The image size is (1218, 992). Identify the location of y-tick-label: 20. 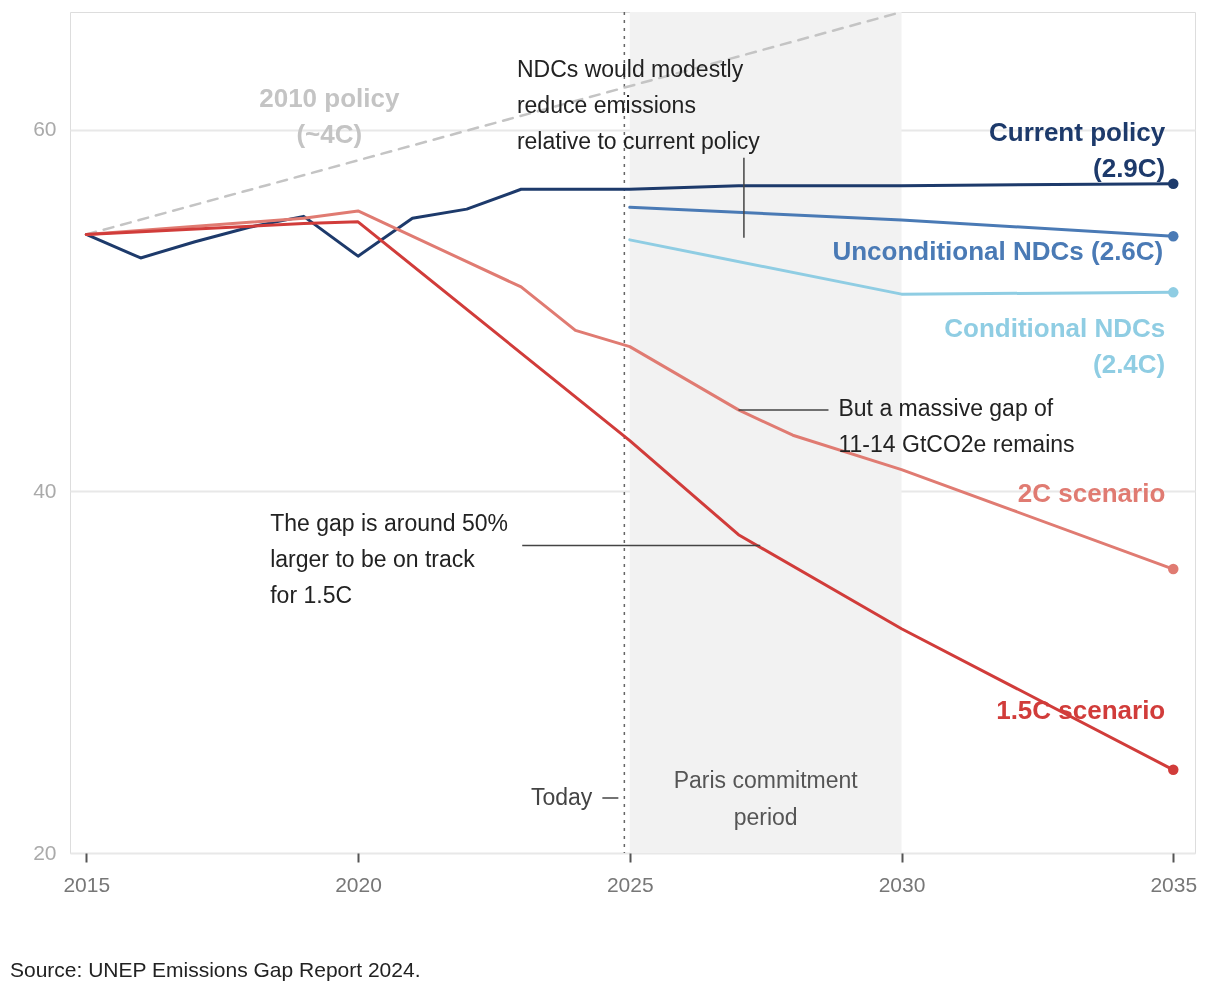
(45, 852).